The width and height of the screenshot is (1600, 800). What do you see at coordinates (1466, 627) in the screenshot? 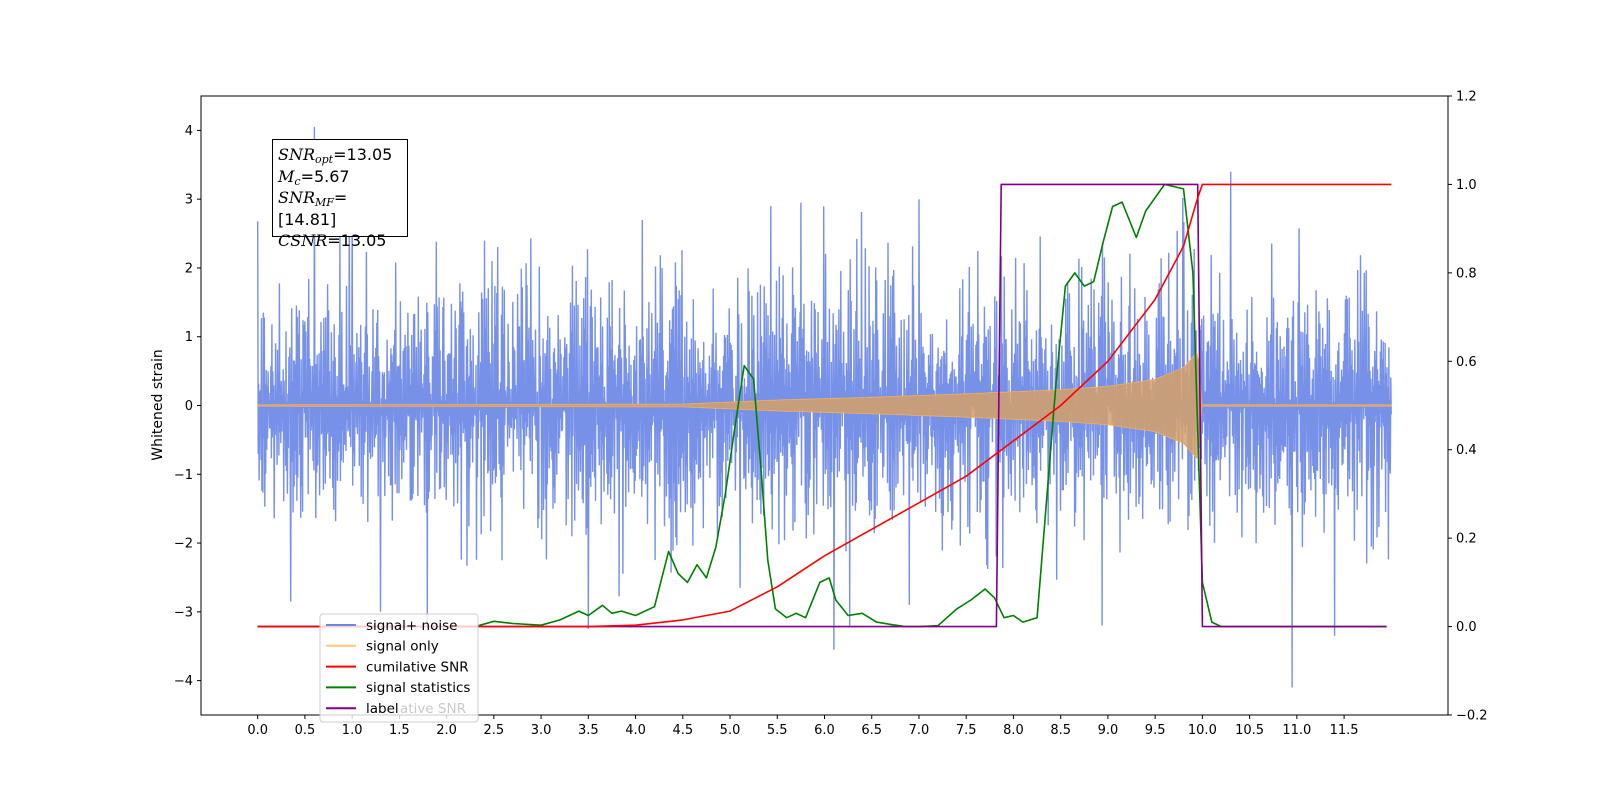
I see `y2-tick-label: 0.0` at bounding box center [1466, 627].